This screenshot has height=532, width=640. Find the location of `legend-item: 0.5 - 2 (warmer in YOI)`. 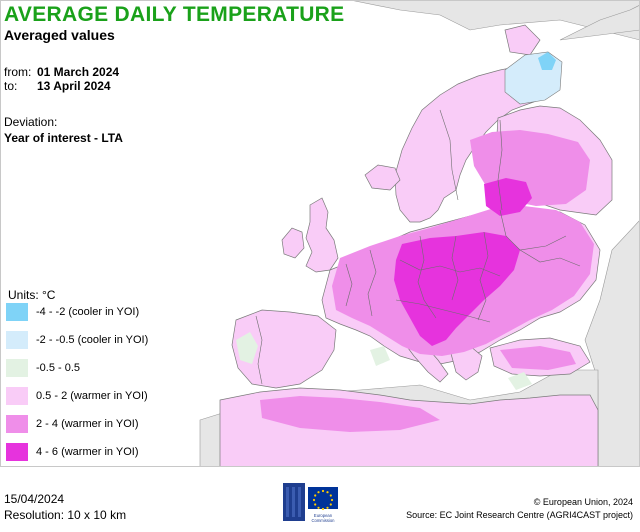

legend-item: 0.5 - 2 (warmer in YOI) is located at coordinates (77, 396).